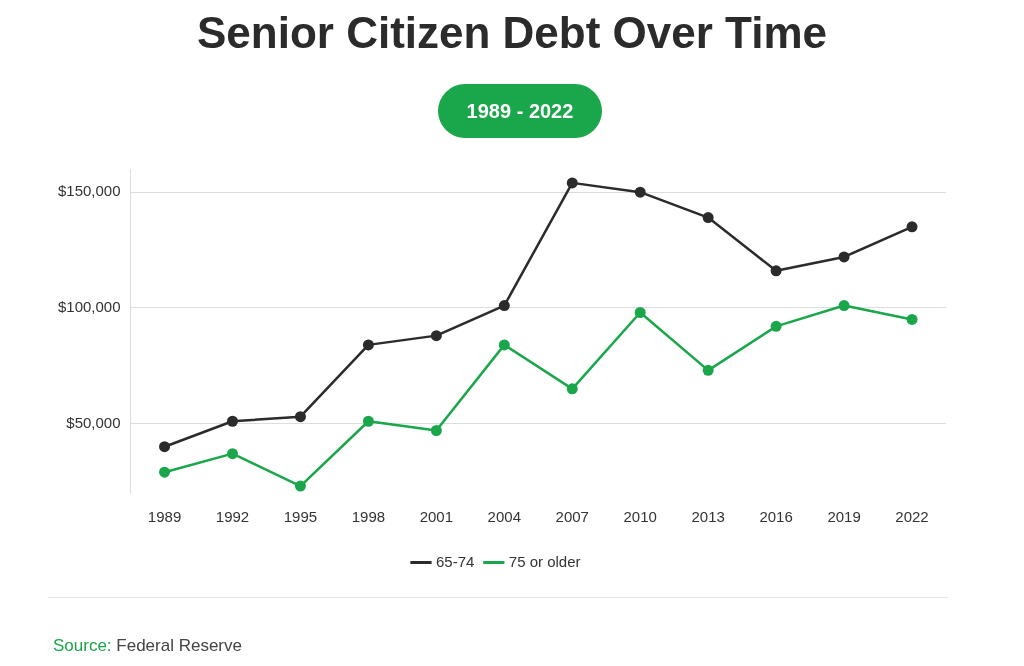 The height and width of the screenshot is (666, 1024). What do you see at coordinates (544, 561) in the screenshot?
I see `legend-label: 75 or older` at bounding box center [544, 561].